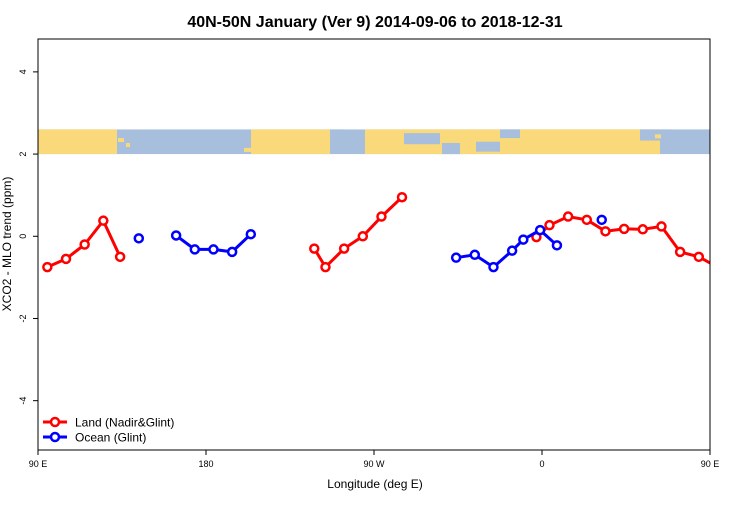  What do you see at coordinates (374, 464) in the screenshot?
I see `x-tick-label: 90 W` at bounding box center [374, 464].